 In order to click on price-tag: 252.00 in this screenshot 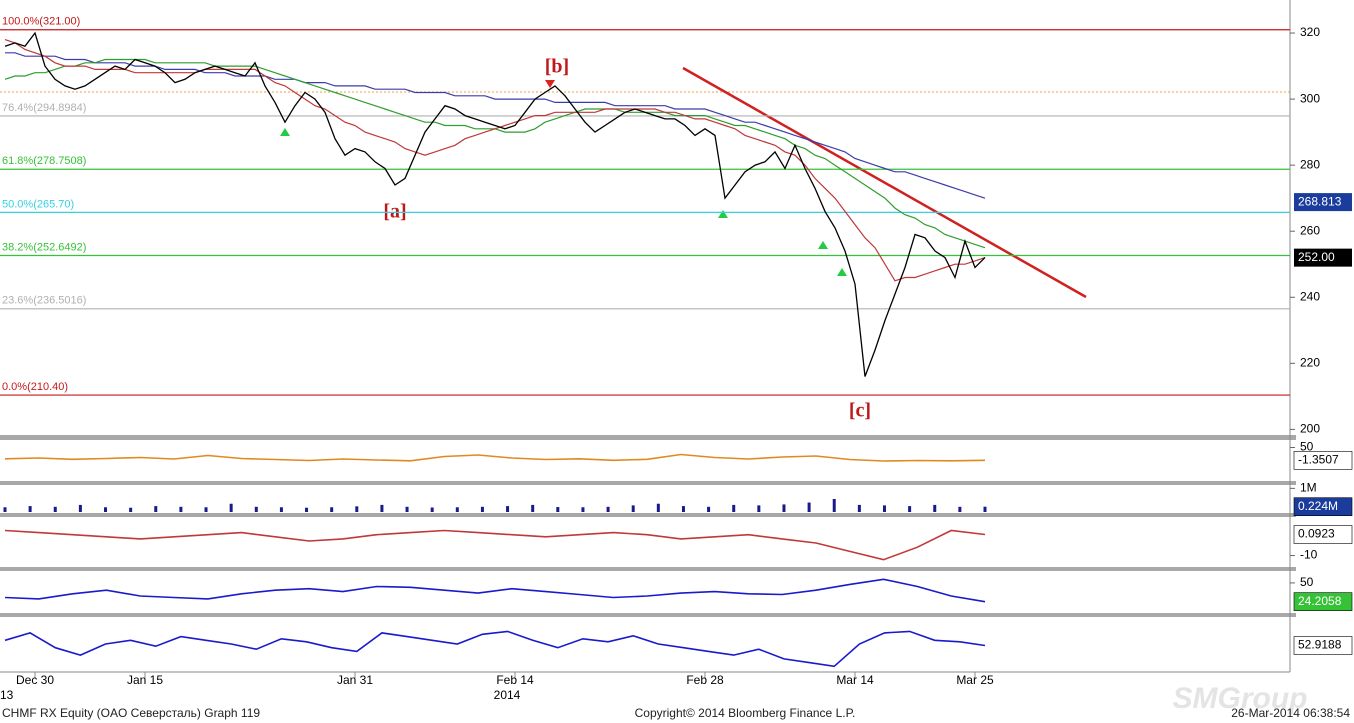, I will do `click(1316, 257)`.